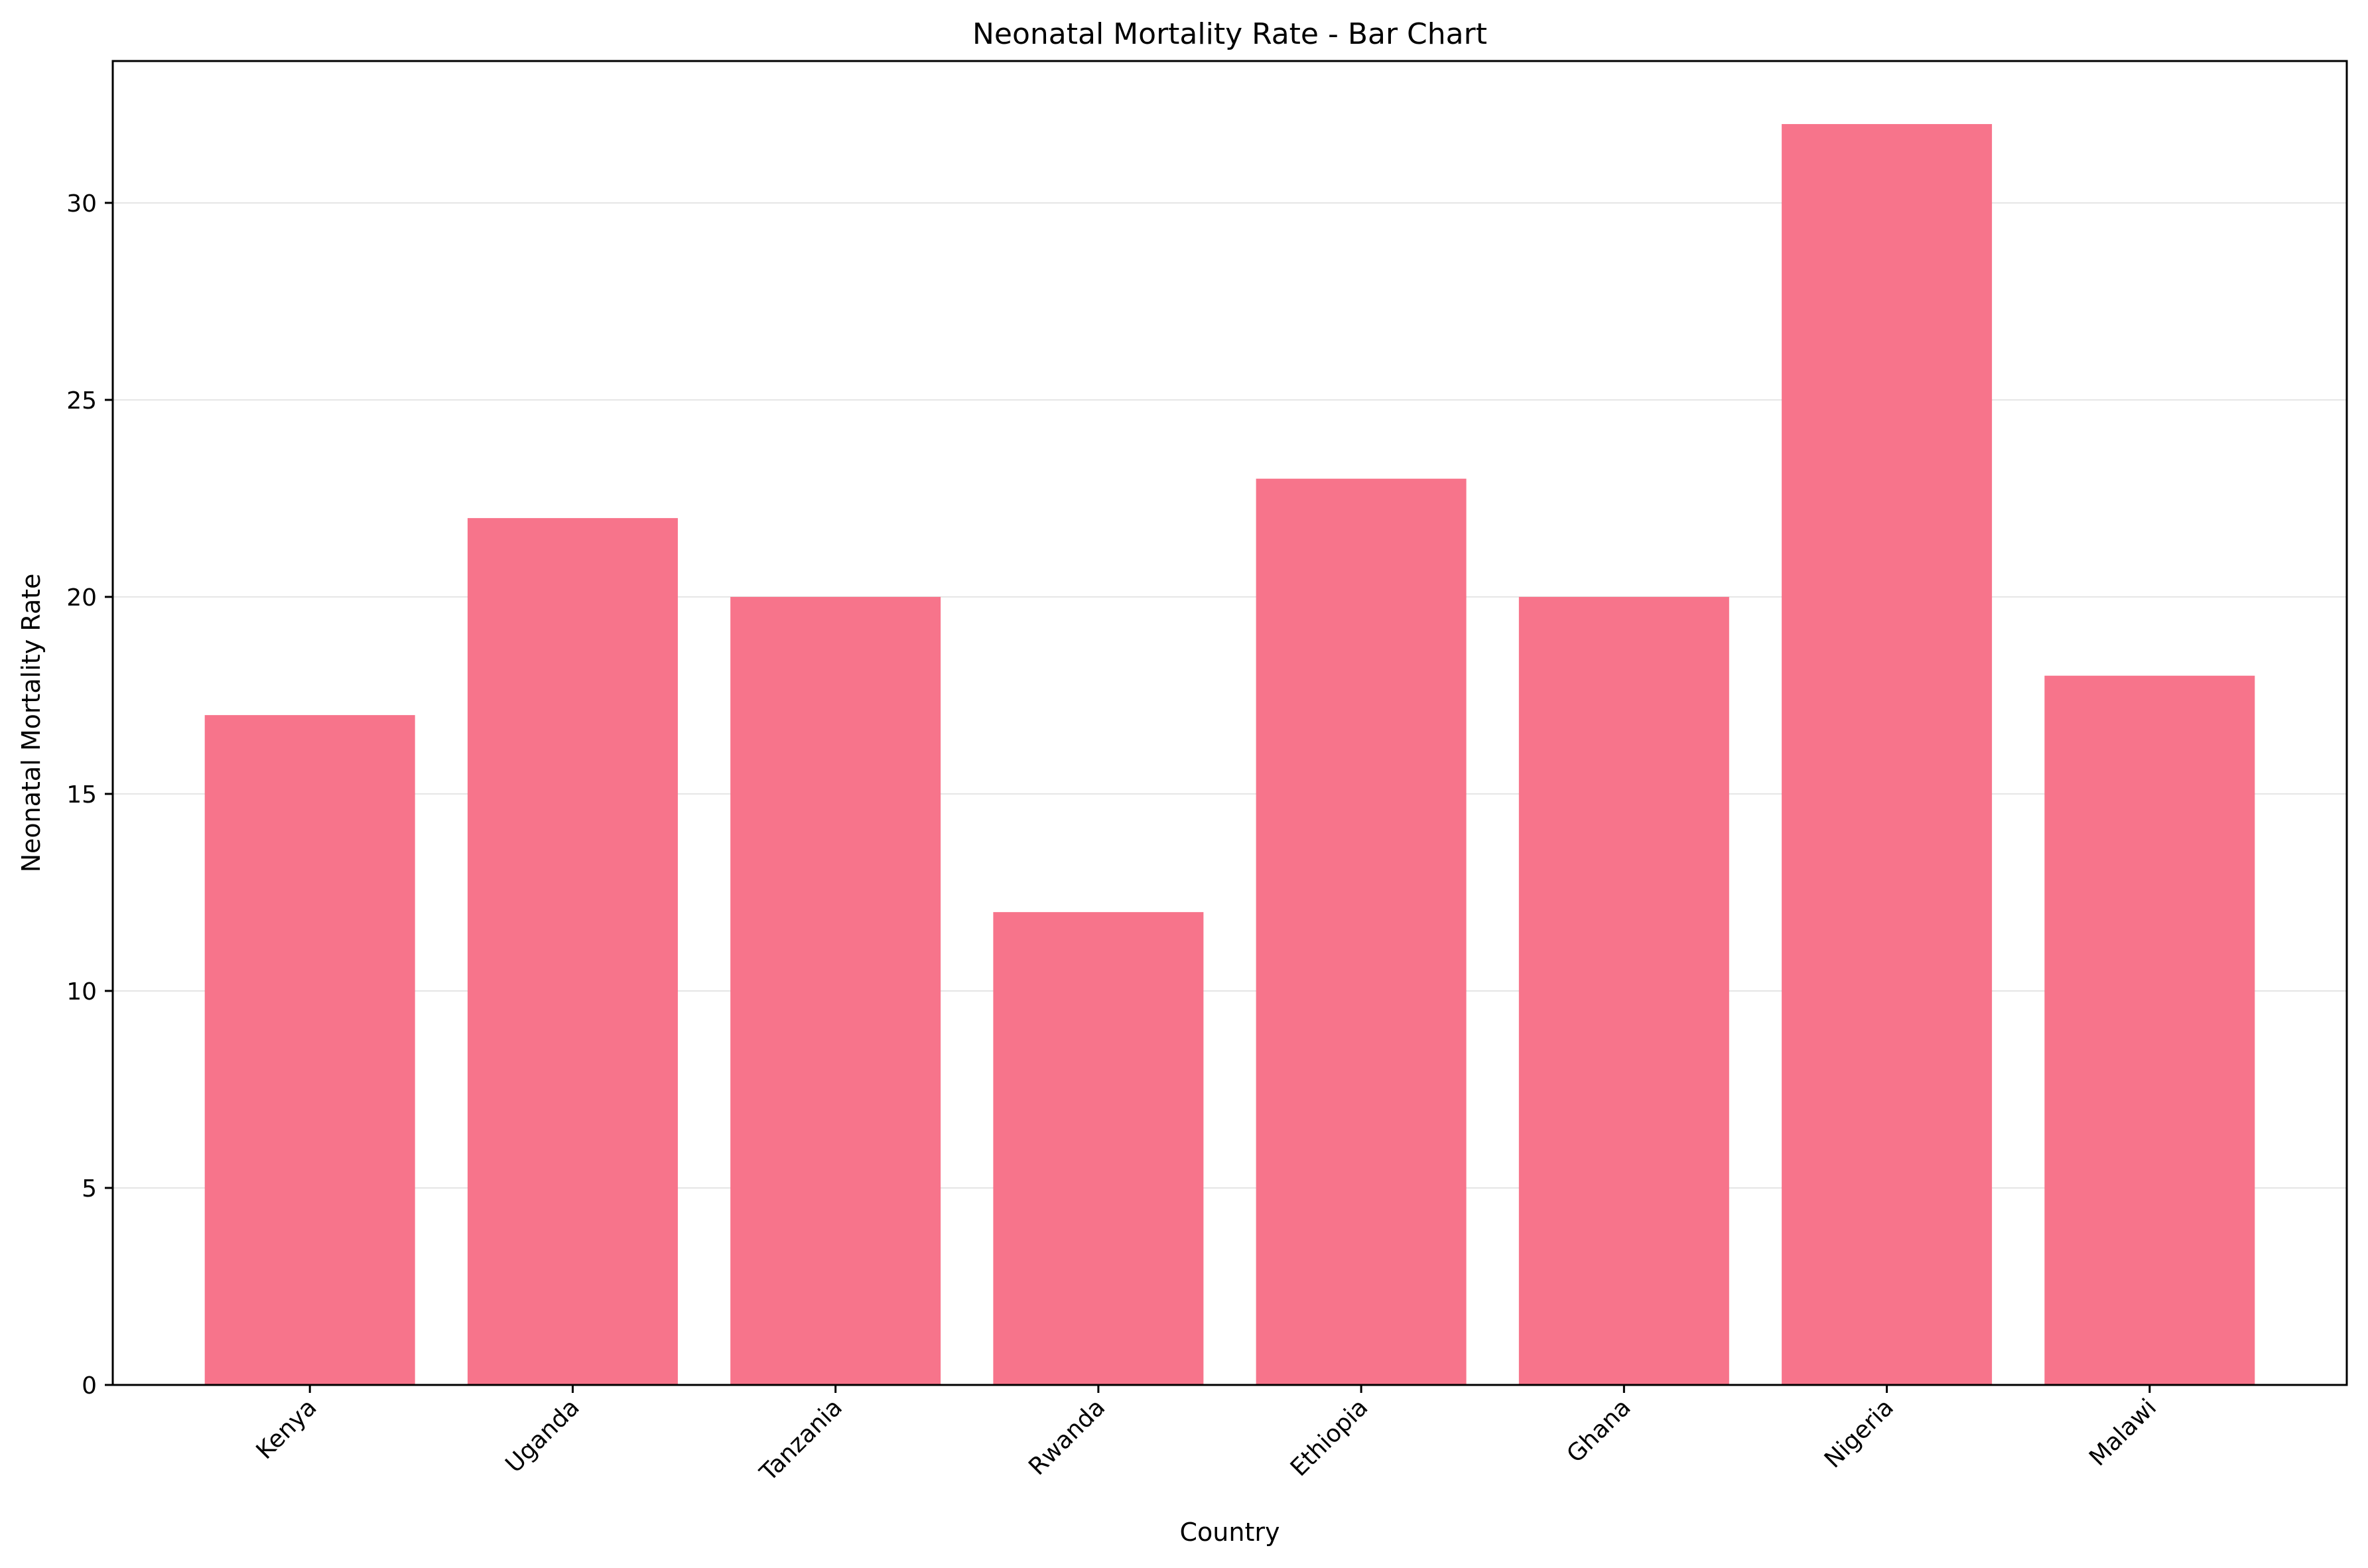  What do you see at coordinates (31, 723) in the screenshot?
I see `y-axis-label: Neonatal Mortality Rate` at bounding box center [31, 723].